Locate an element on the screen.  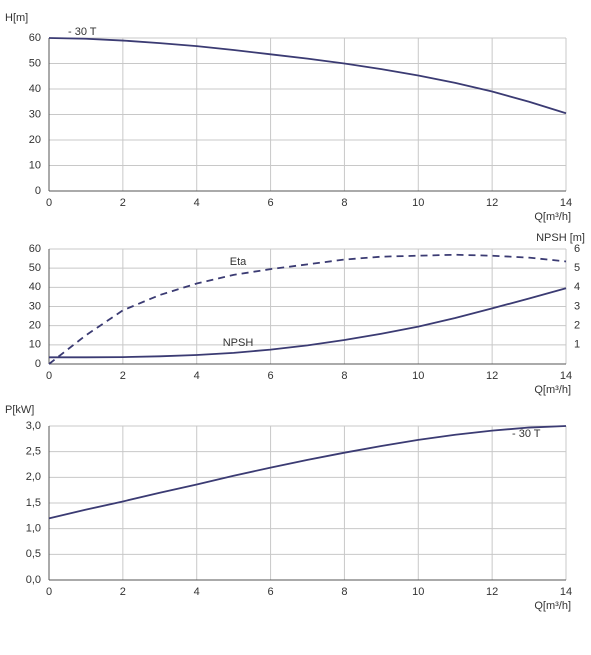
y2-tick-label: 3 is located at coordinates (577, 306).